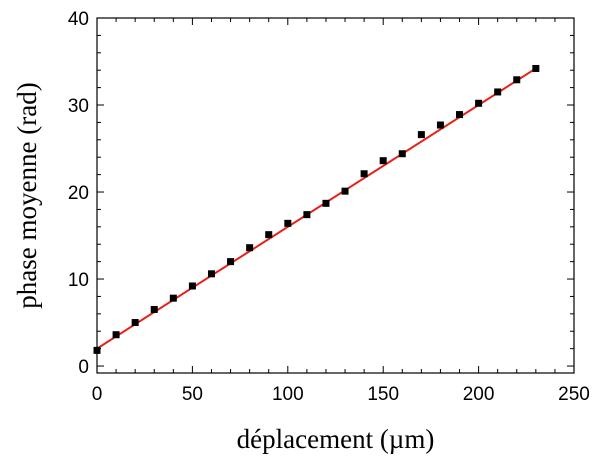 This screenshot has width=598, height=461. I want to click on x-tick-label: 100, so click(288, 394).